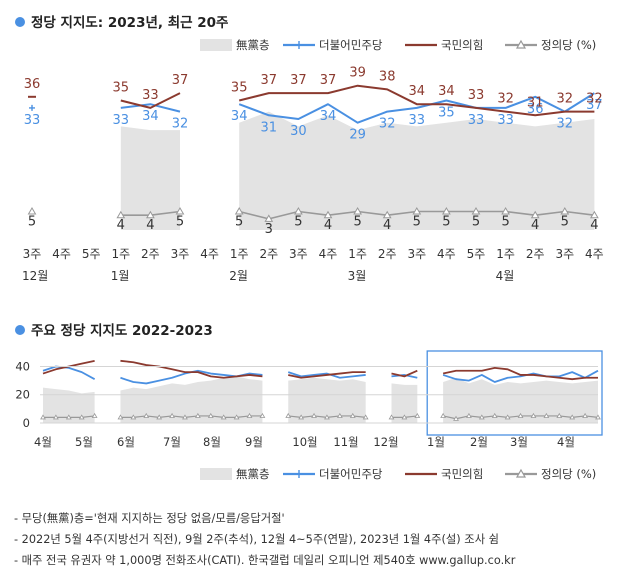 This screenshot has height=583, width=627. What do you see at coordinates (476, 120) in the screenshot?
I see `chart1-label-1-15: 33` at bounding box center [476, 120].